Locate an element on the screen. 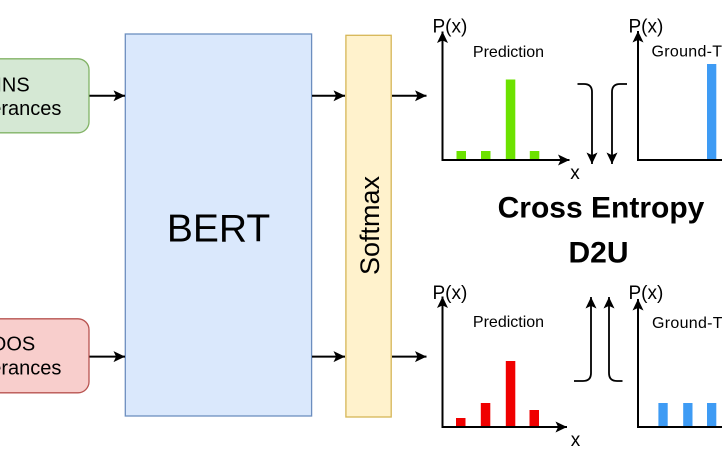  svg-text: BERT is located at coordinates (218, 229).